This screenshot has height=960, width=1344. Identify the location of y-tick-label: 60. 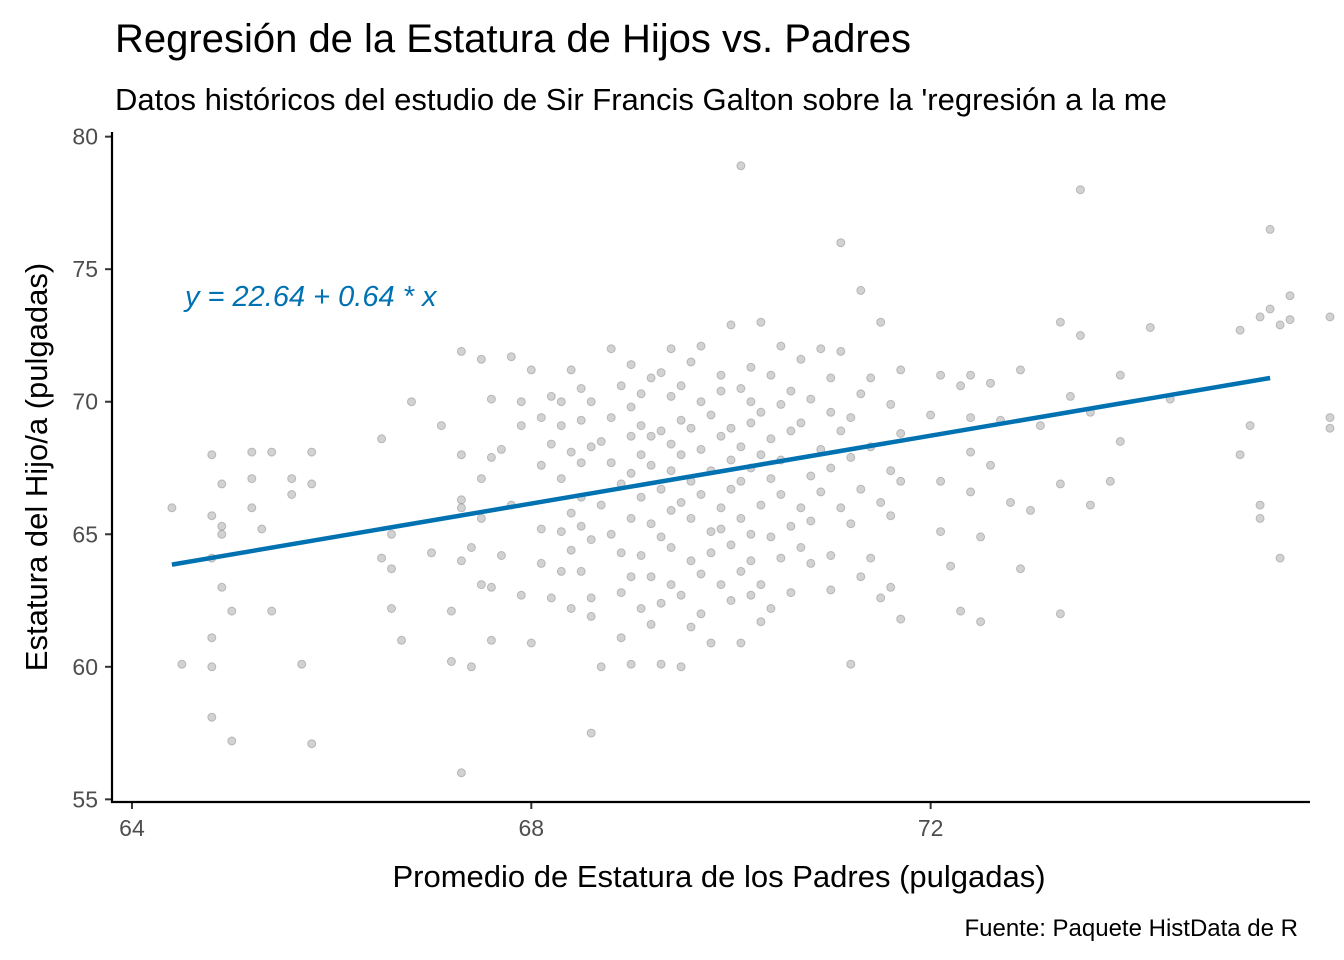
(85, 667).